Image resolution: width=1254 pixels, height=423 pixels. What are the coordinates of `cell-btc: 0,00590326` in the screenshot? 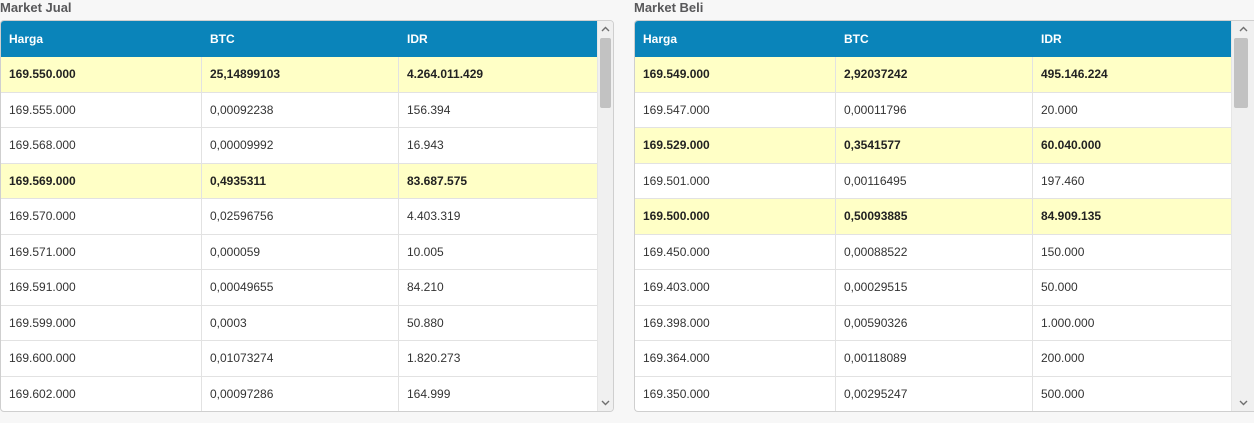 It's located at (934, 322).